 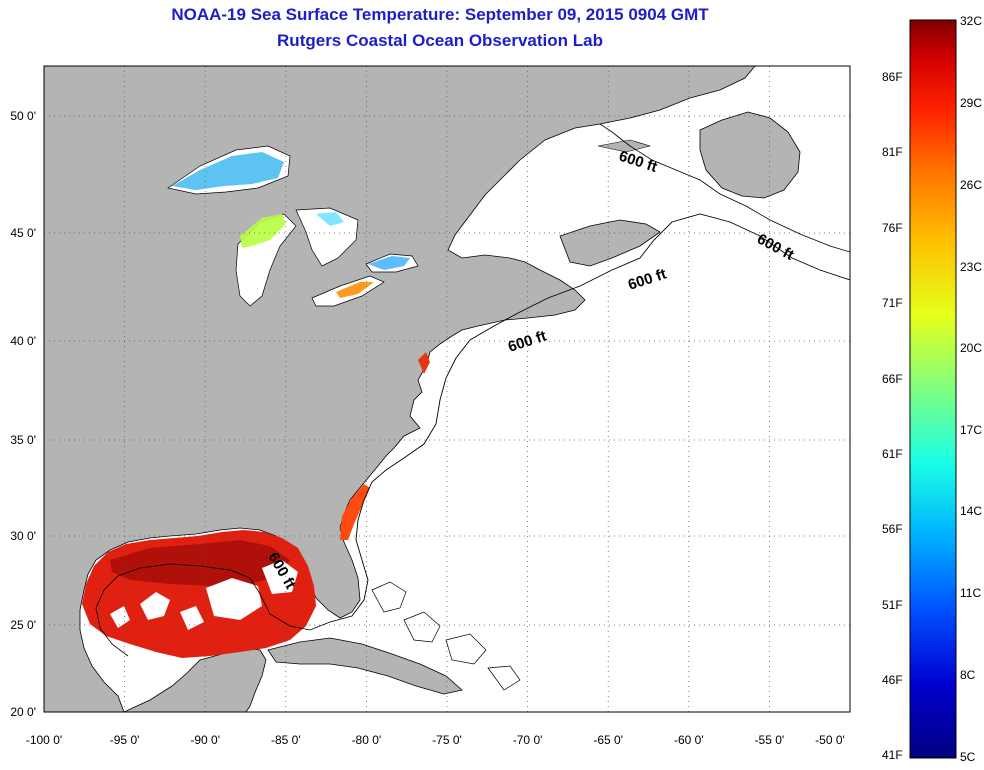 What do you see at coordinates (968, 675) in the screenshot?
I see `colorbar-celsius-label: 8C` at bounding box center [968, 675].